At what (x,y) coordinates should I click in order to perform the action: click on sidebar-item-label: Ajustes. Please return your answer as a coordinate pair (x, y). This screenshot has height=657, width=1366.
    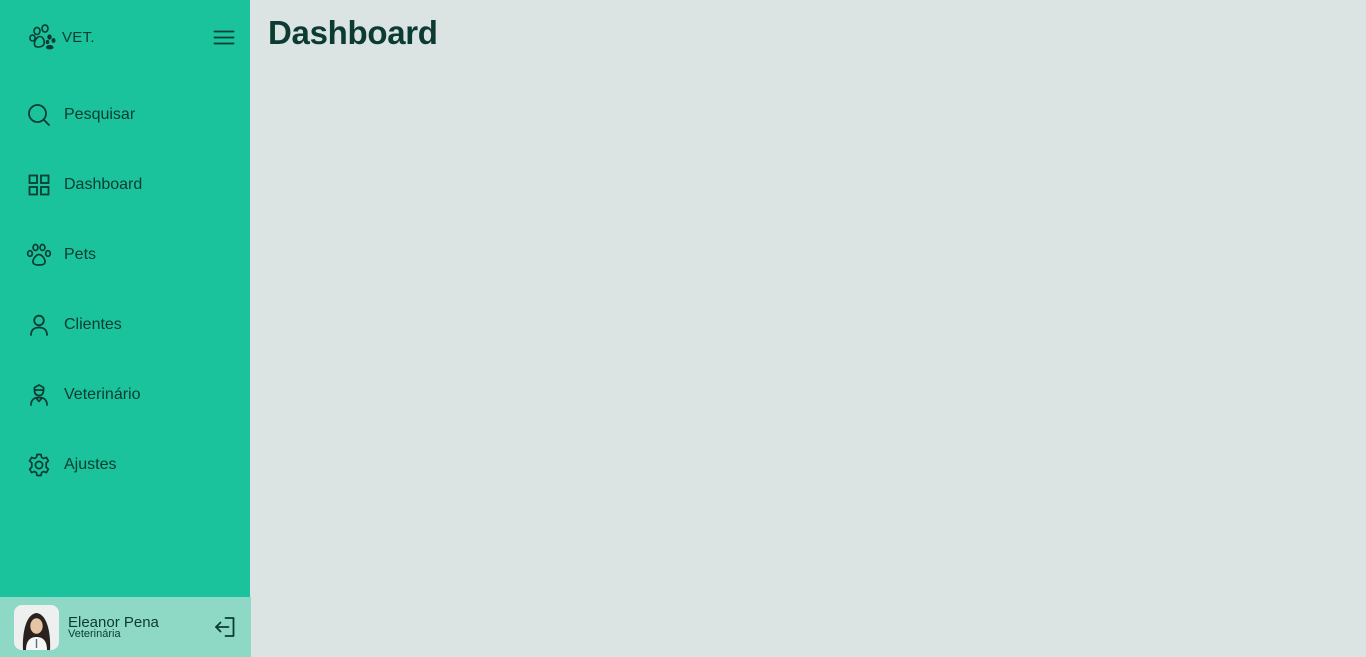
    Looking at the image, I should click on (90, 464).